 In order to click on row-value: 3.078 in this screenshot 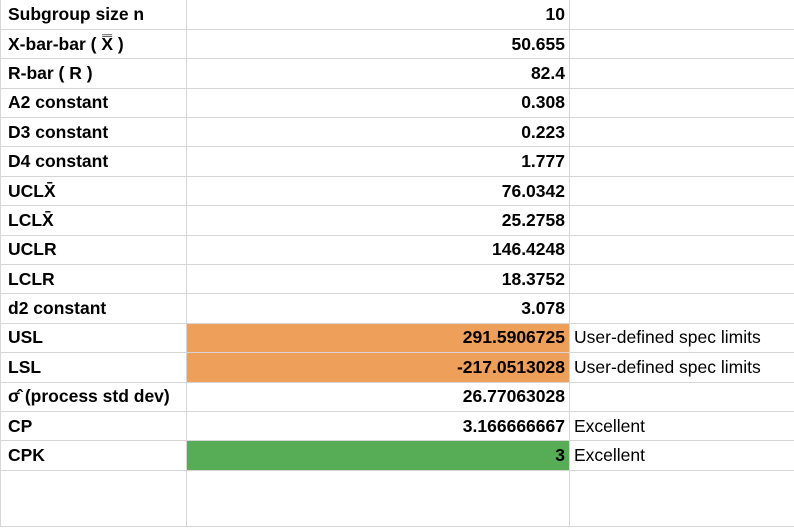, I will do `click(378, 308)`.